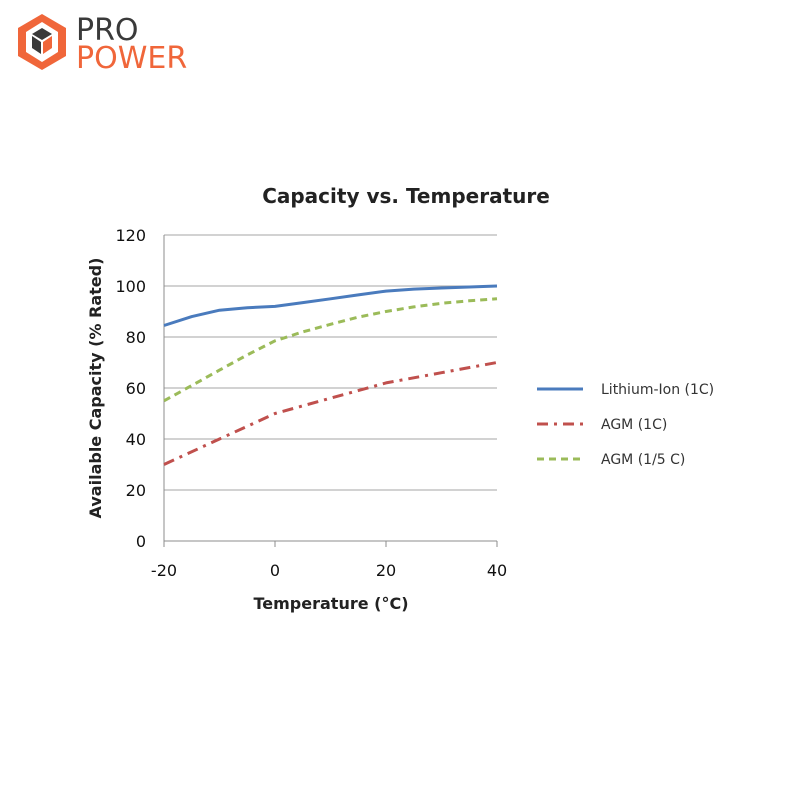  Describe the element at coordinates (406, 196) in the screenshot. I see `chart-title: Capacity vs. Temperature` at that location.